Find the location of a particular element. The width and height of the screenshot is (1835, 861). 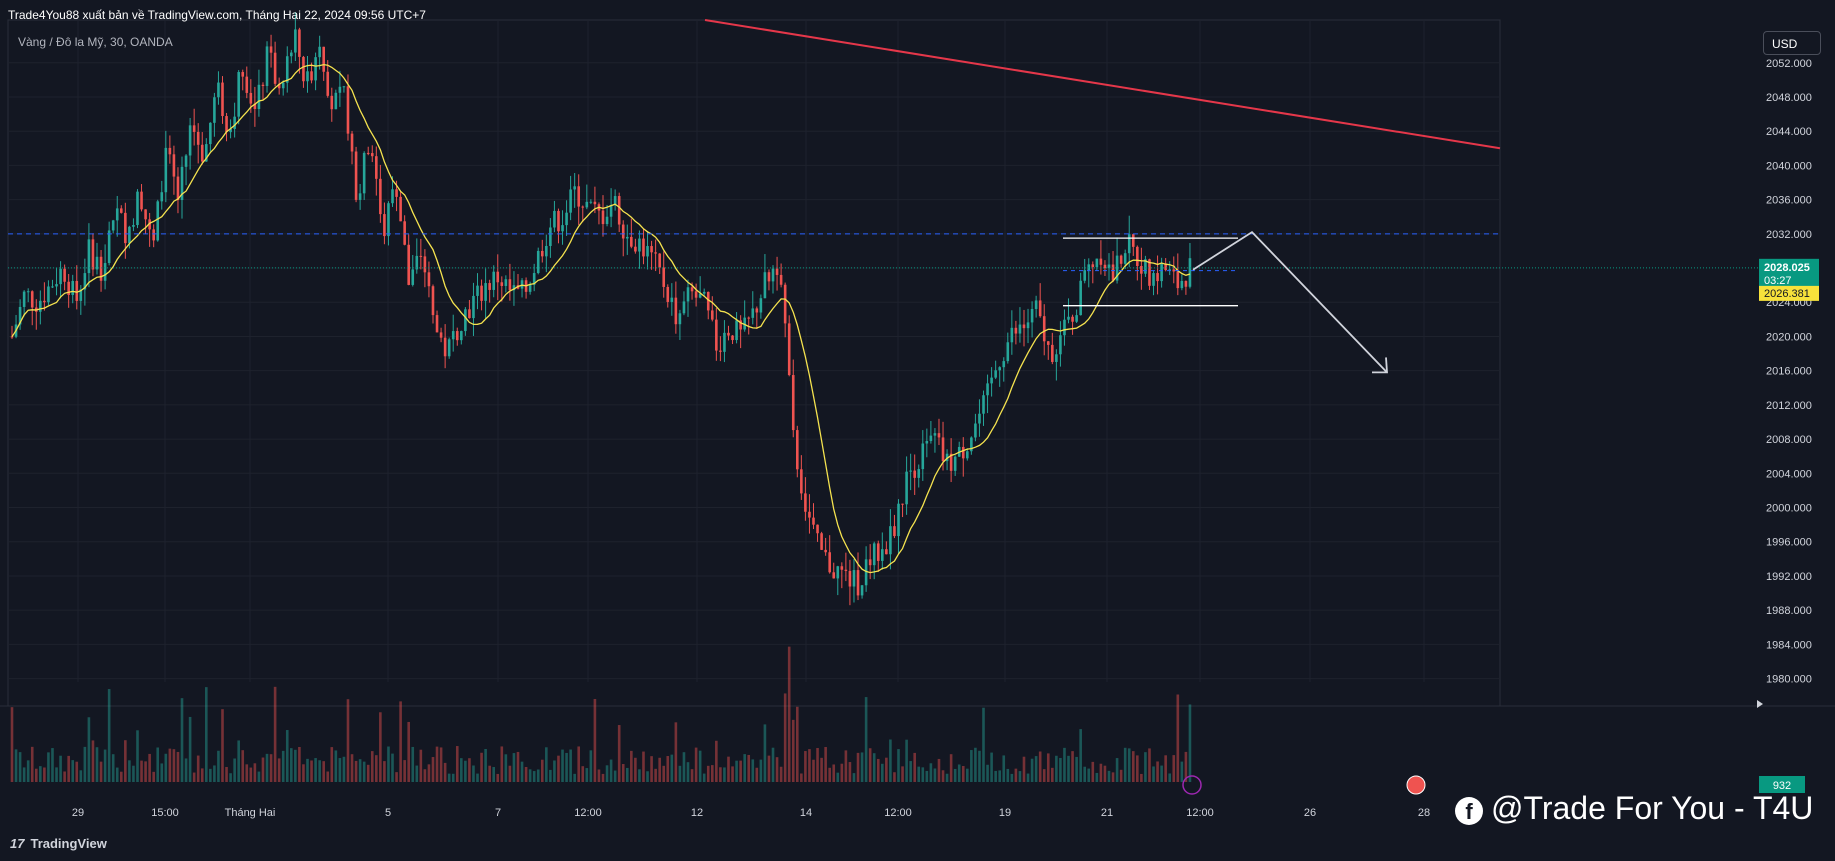

currency-selector: USD is located at coordinates (1792, 43).